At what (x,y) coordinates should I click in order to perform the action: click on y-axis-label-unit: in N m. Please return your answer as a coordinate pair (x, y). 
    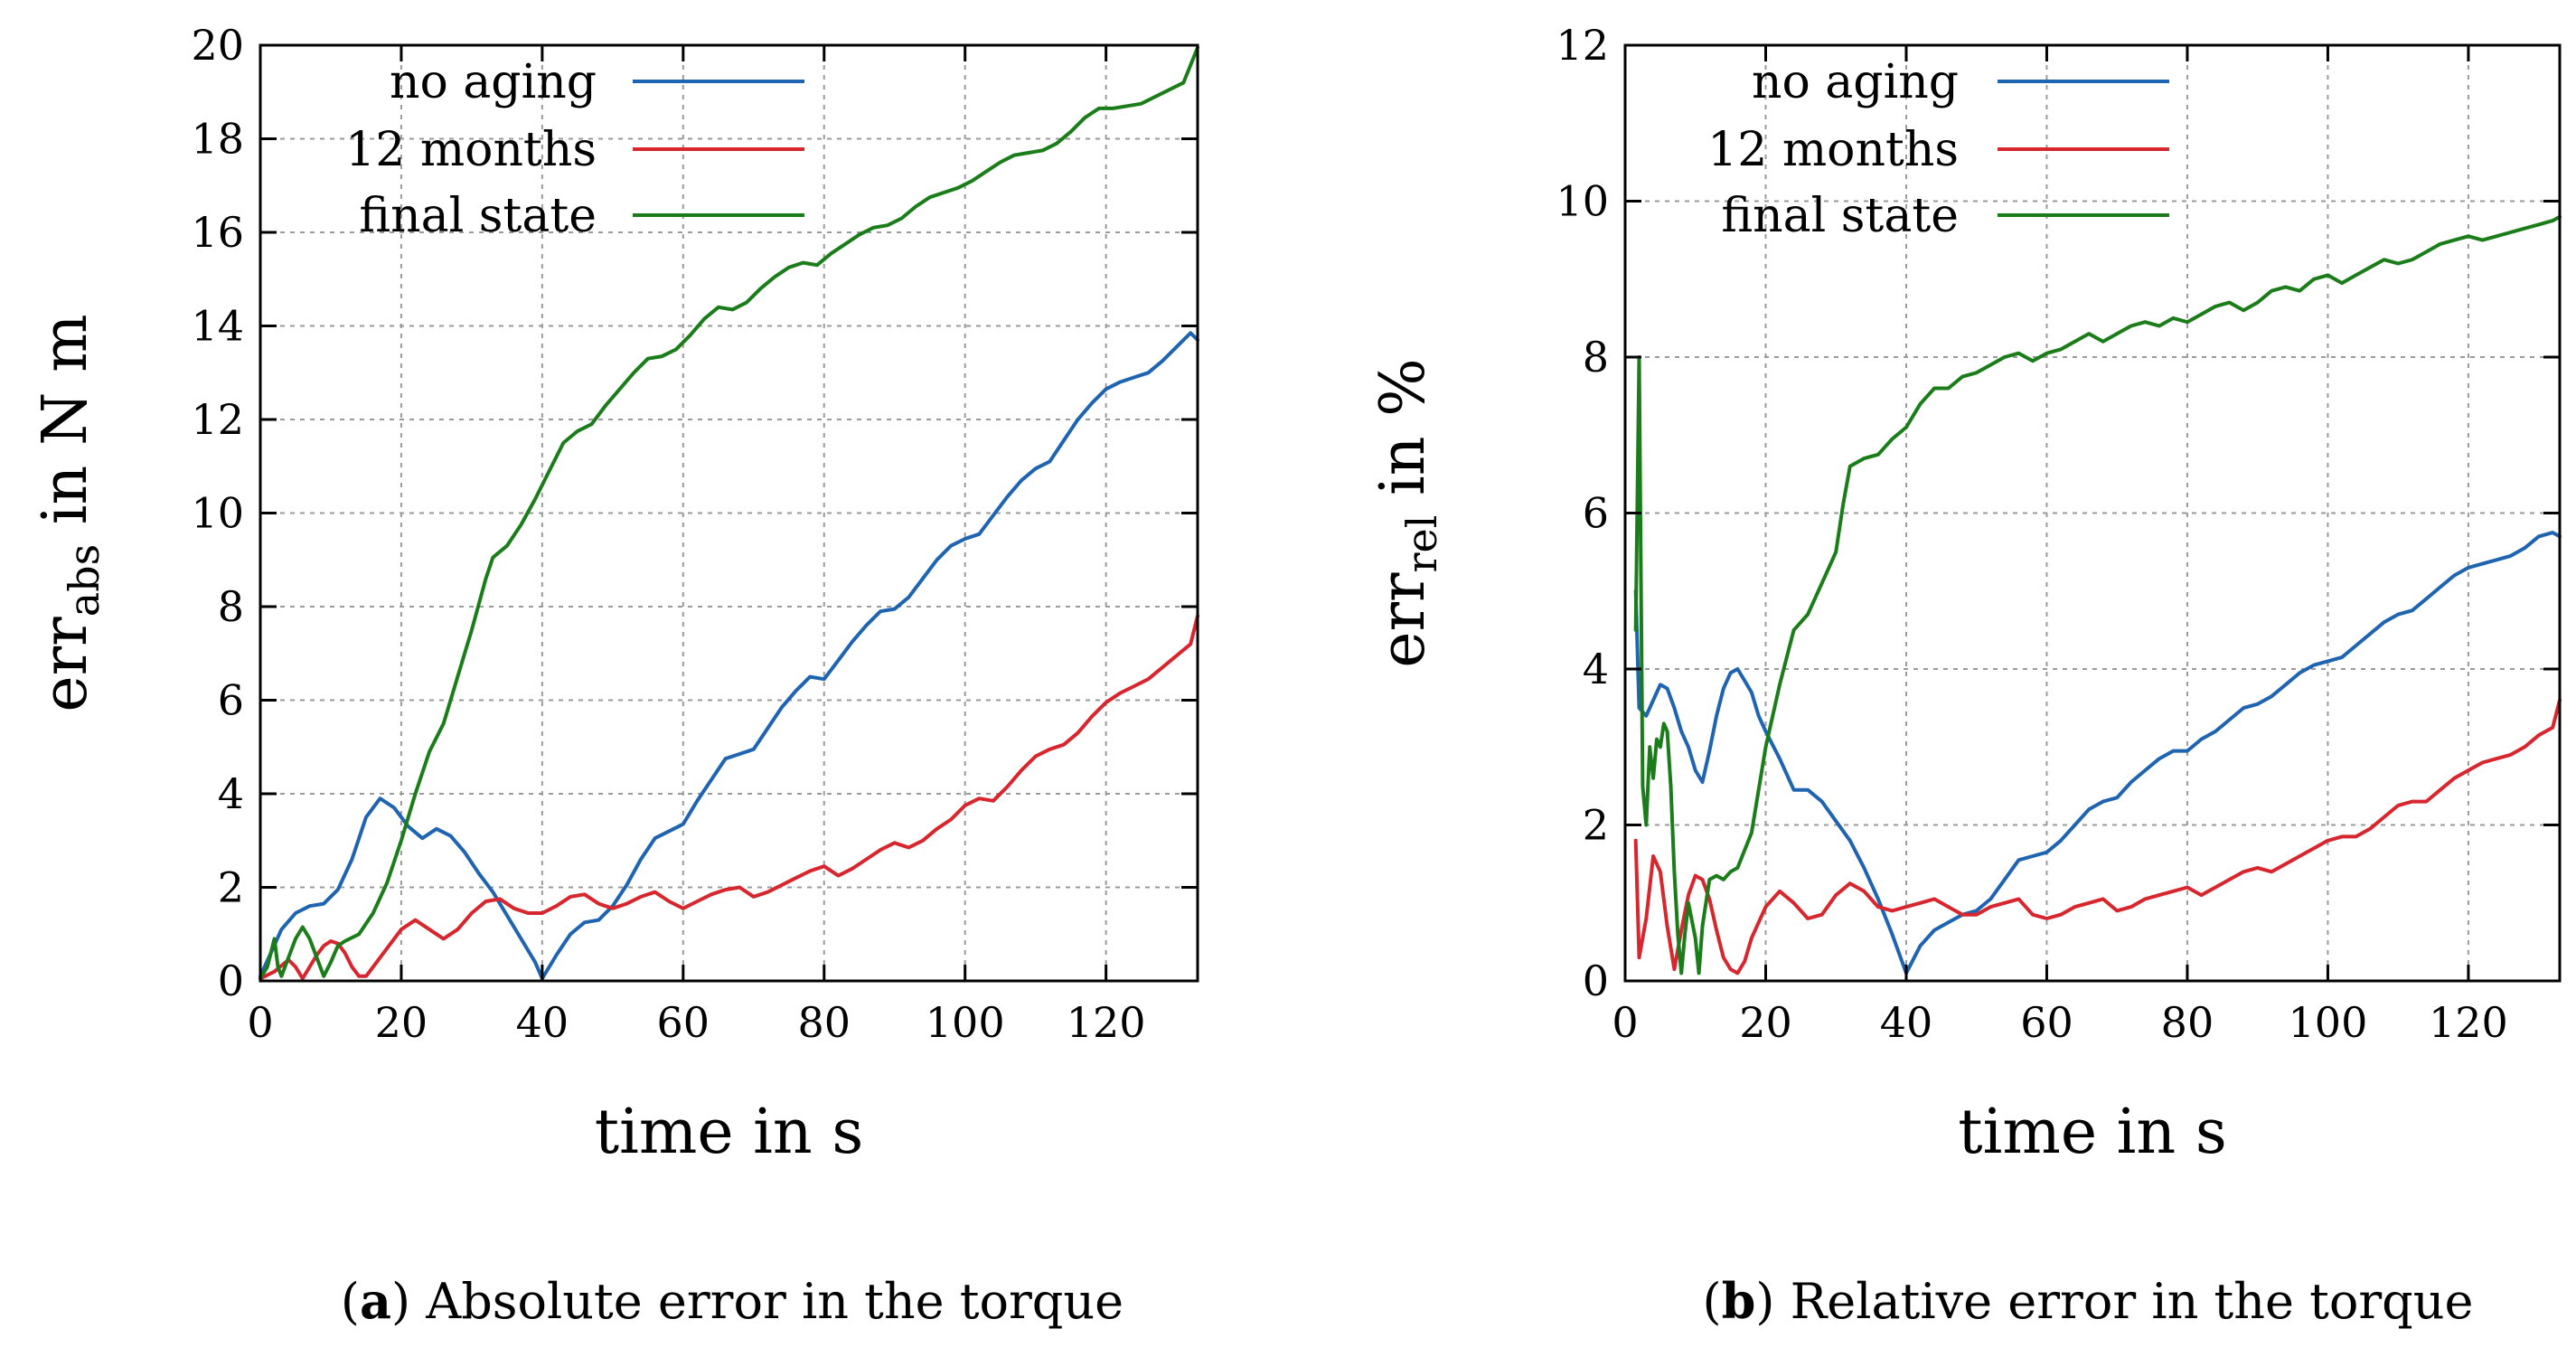
    Looking at the image, I should click on (65, 428).